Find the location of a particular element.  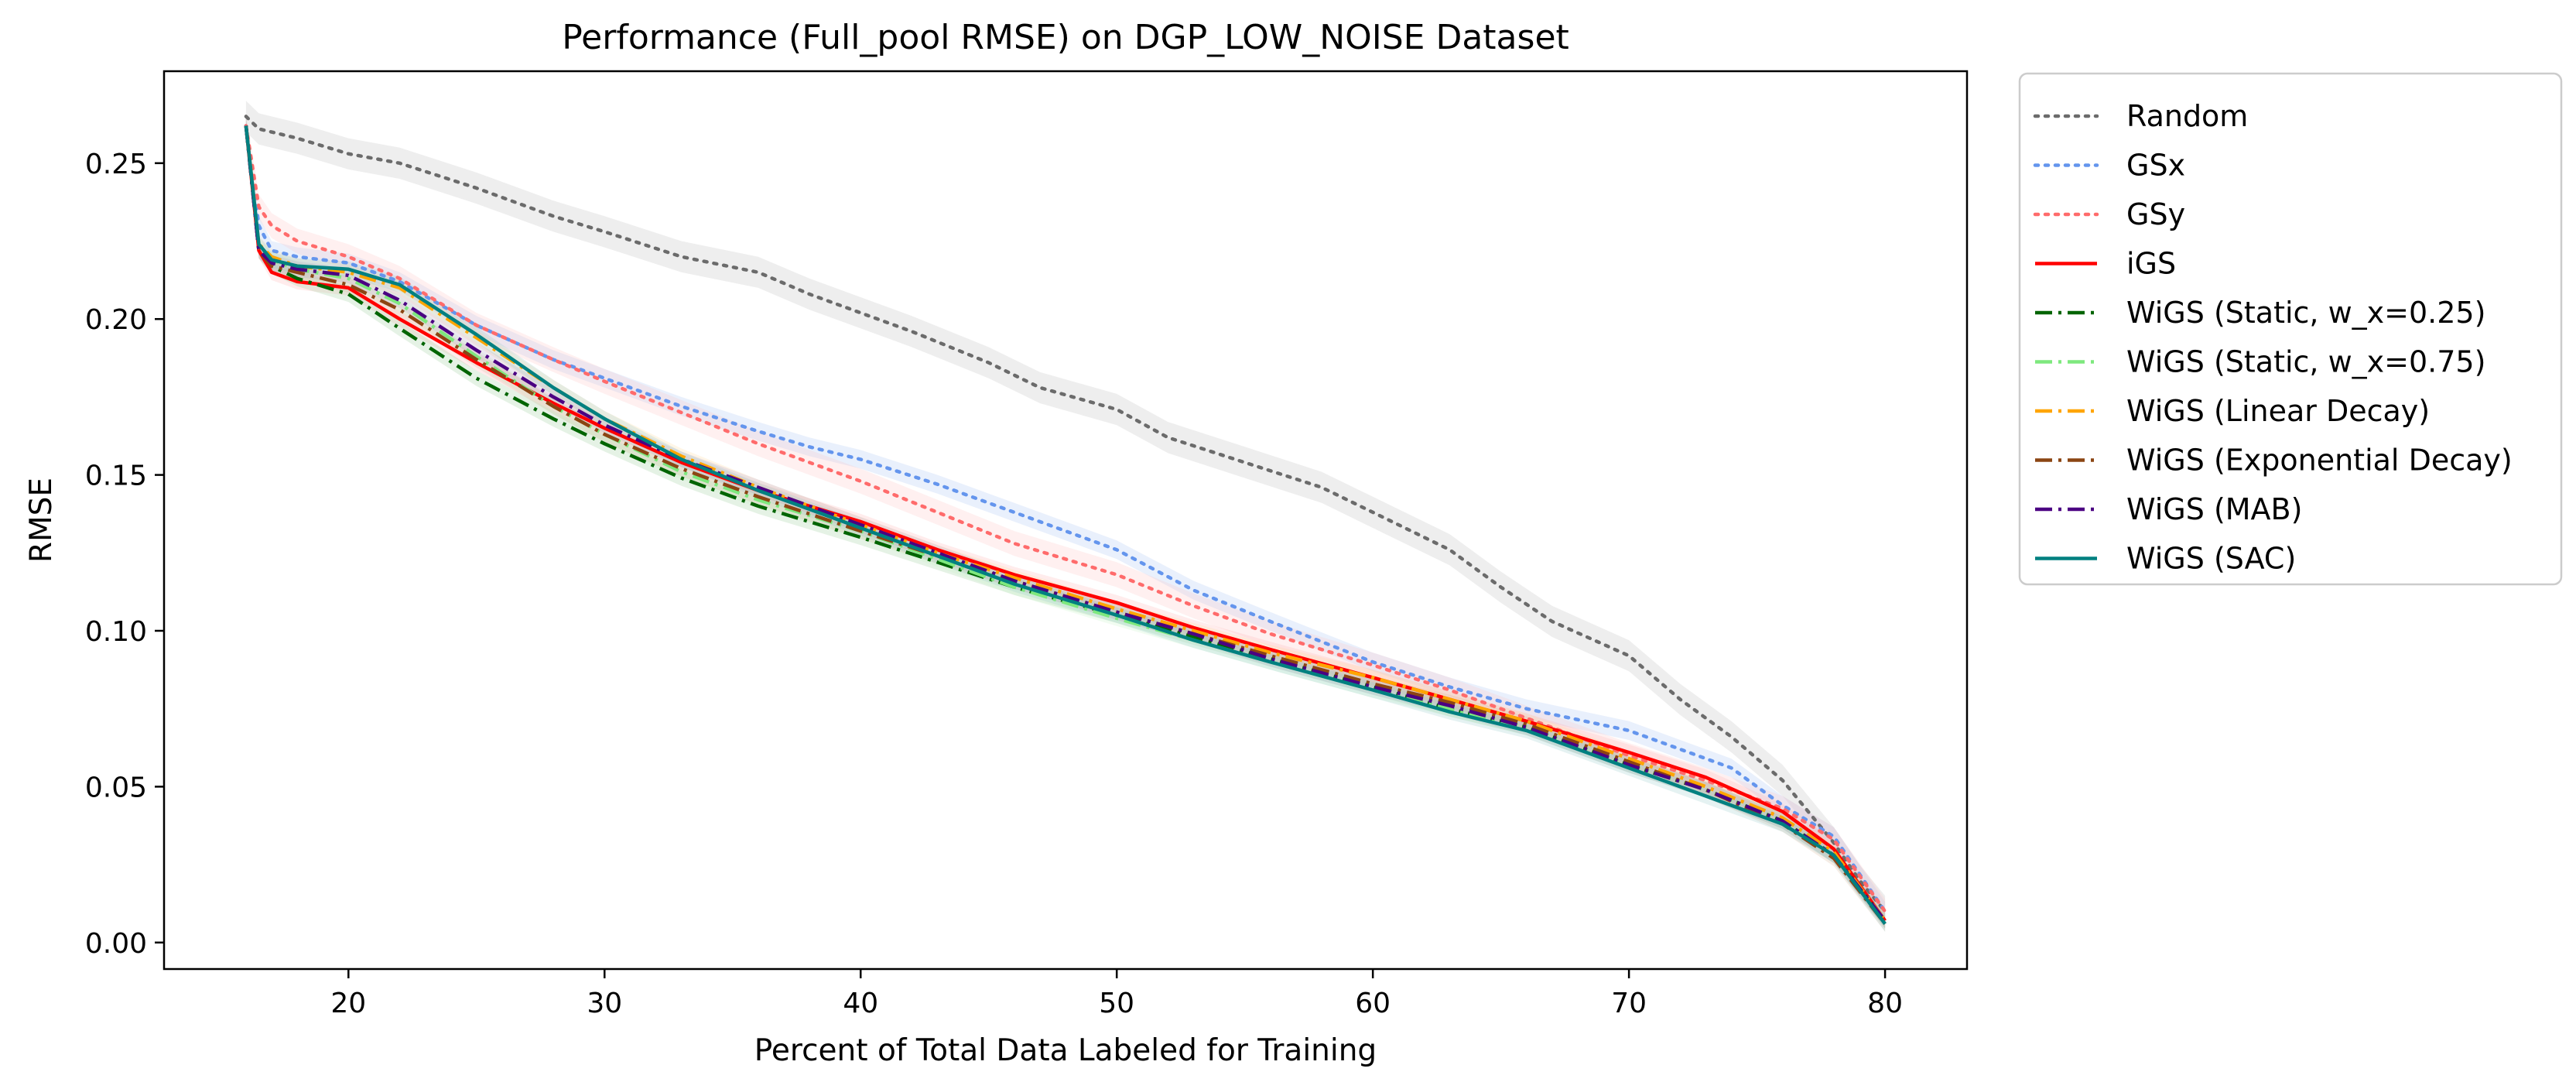

x-tick-label: 70 is located at coordinates (1629, 1004).